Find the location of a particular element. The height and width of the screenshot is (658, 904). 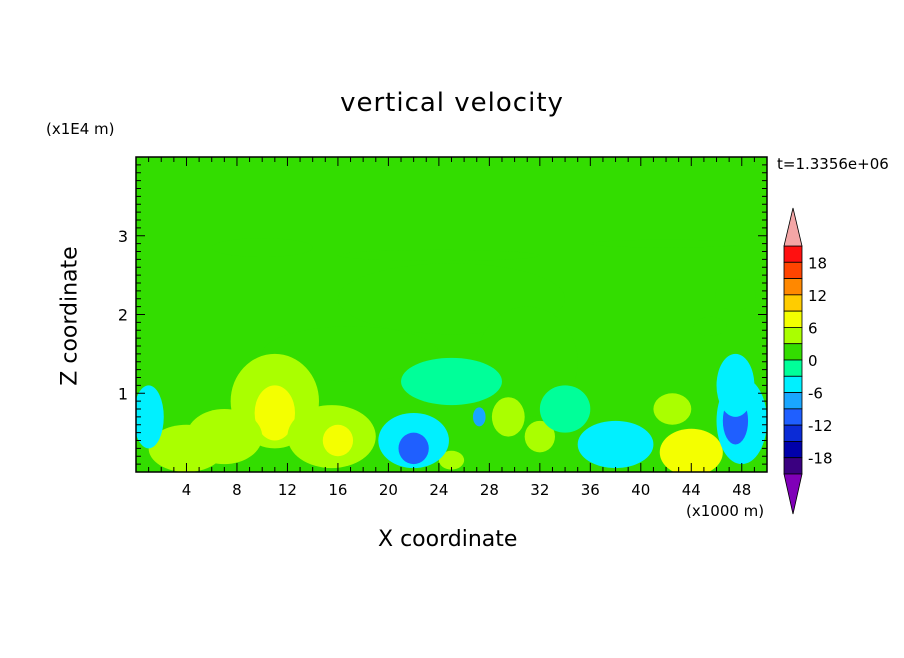

y-tick-label: 1 is located at coordinates (123, 393).